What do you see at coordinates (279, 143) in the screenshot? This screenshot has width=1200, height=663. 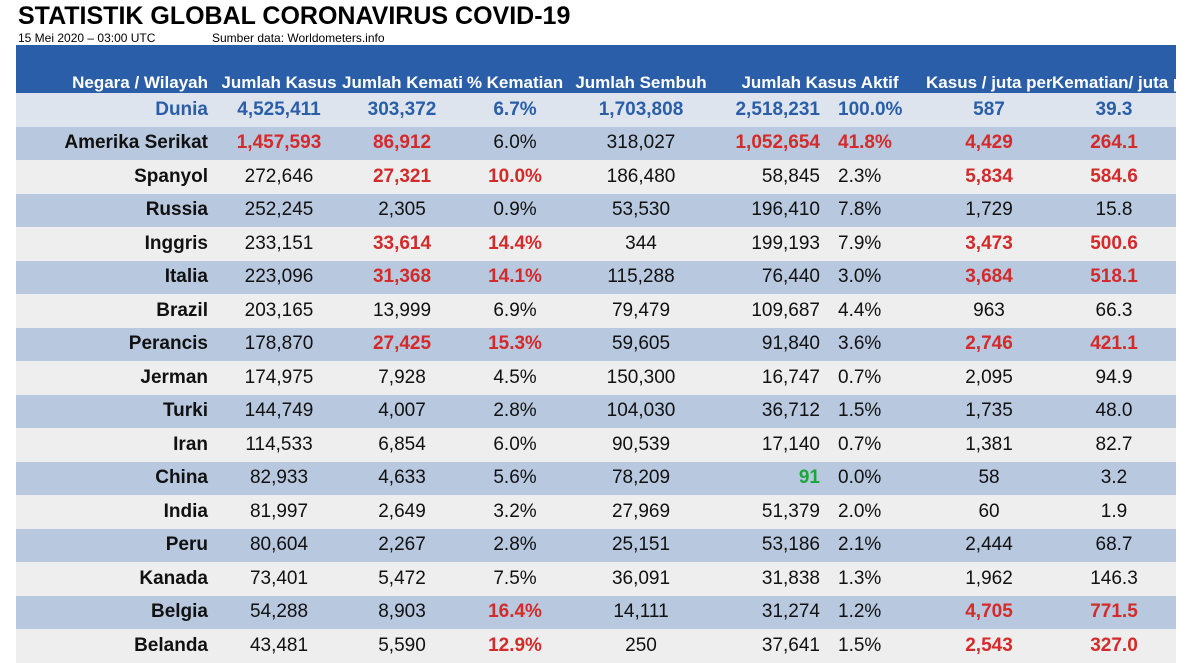 I see `cell-total-cases: 1,457,593` at bounding box center [279, 143].